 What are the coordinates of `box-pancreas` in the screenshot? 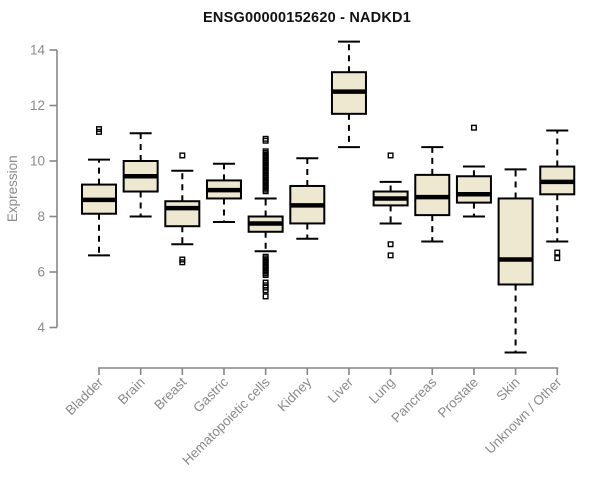 It's located at (432, 194).